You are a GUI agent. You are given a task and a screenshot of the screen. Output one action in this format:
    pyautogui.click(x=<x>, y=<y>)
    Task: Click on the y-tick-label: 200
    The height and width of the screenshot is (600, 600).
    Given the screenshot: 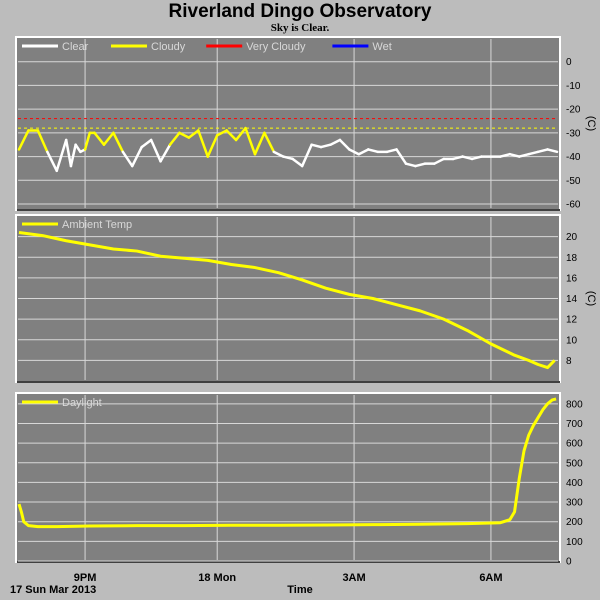 What is the action you would take?
    pyautogui.click(x=574, y=522)
    